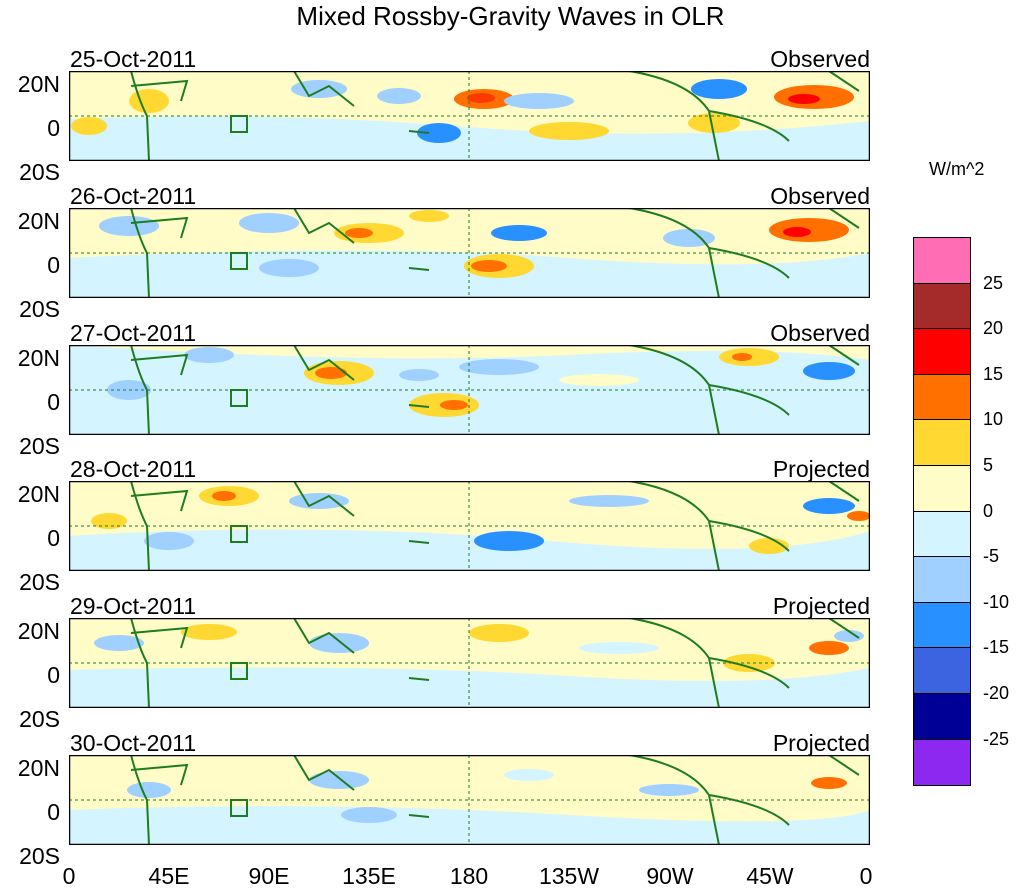 Image resolution: width=1021 pixels, height=890 pixels. I want to click on map-panel: 25-Oct-2011 Observed 20N 0 20S, so click(440, 115).